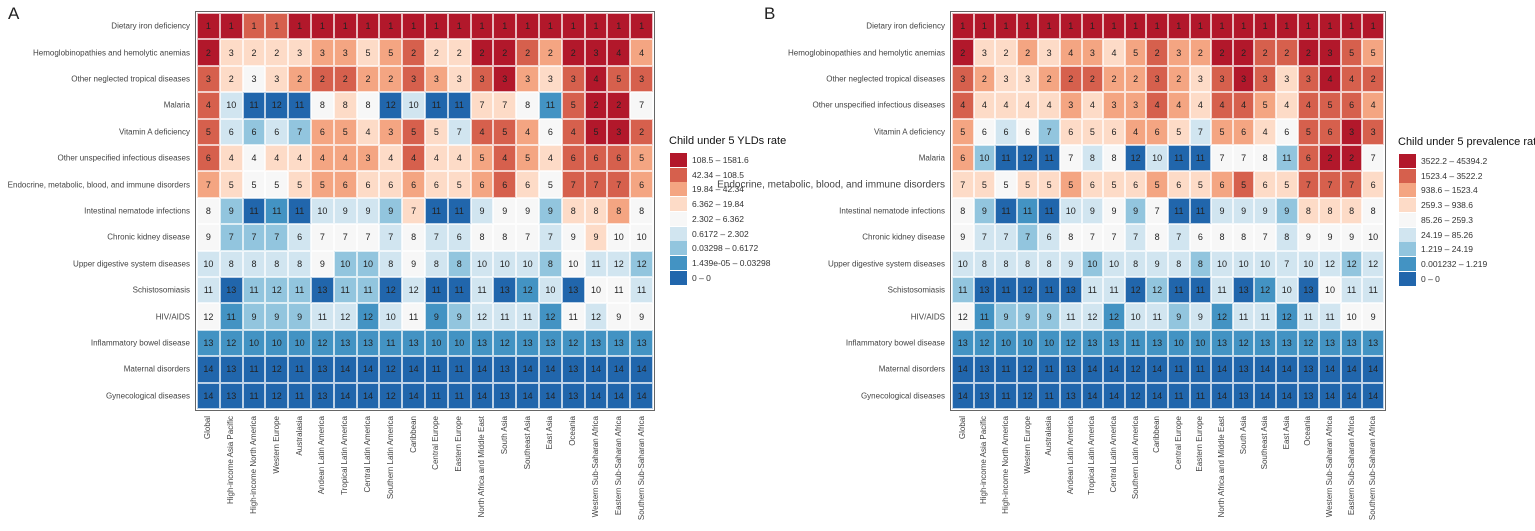 The image size is (1535, 531). What do you see at coordinates (1407, 263) in the screenshot?
I see `legend-swatch` at bounding box center [1407, 263].